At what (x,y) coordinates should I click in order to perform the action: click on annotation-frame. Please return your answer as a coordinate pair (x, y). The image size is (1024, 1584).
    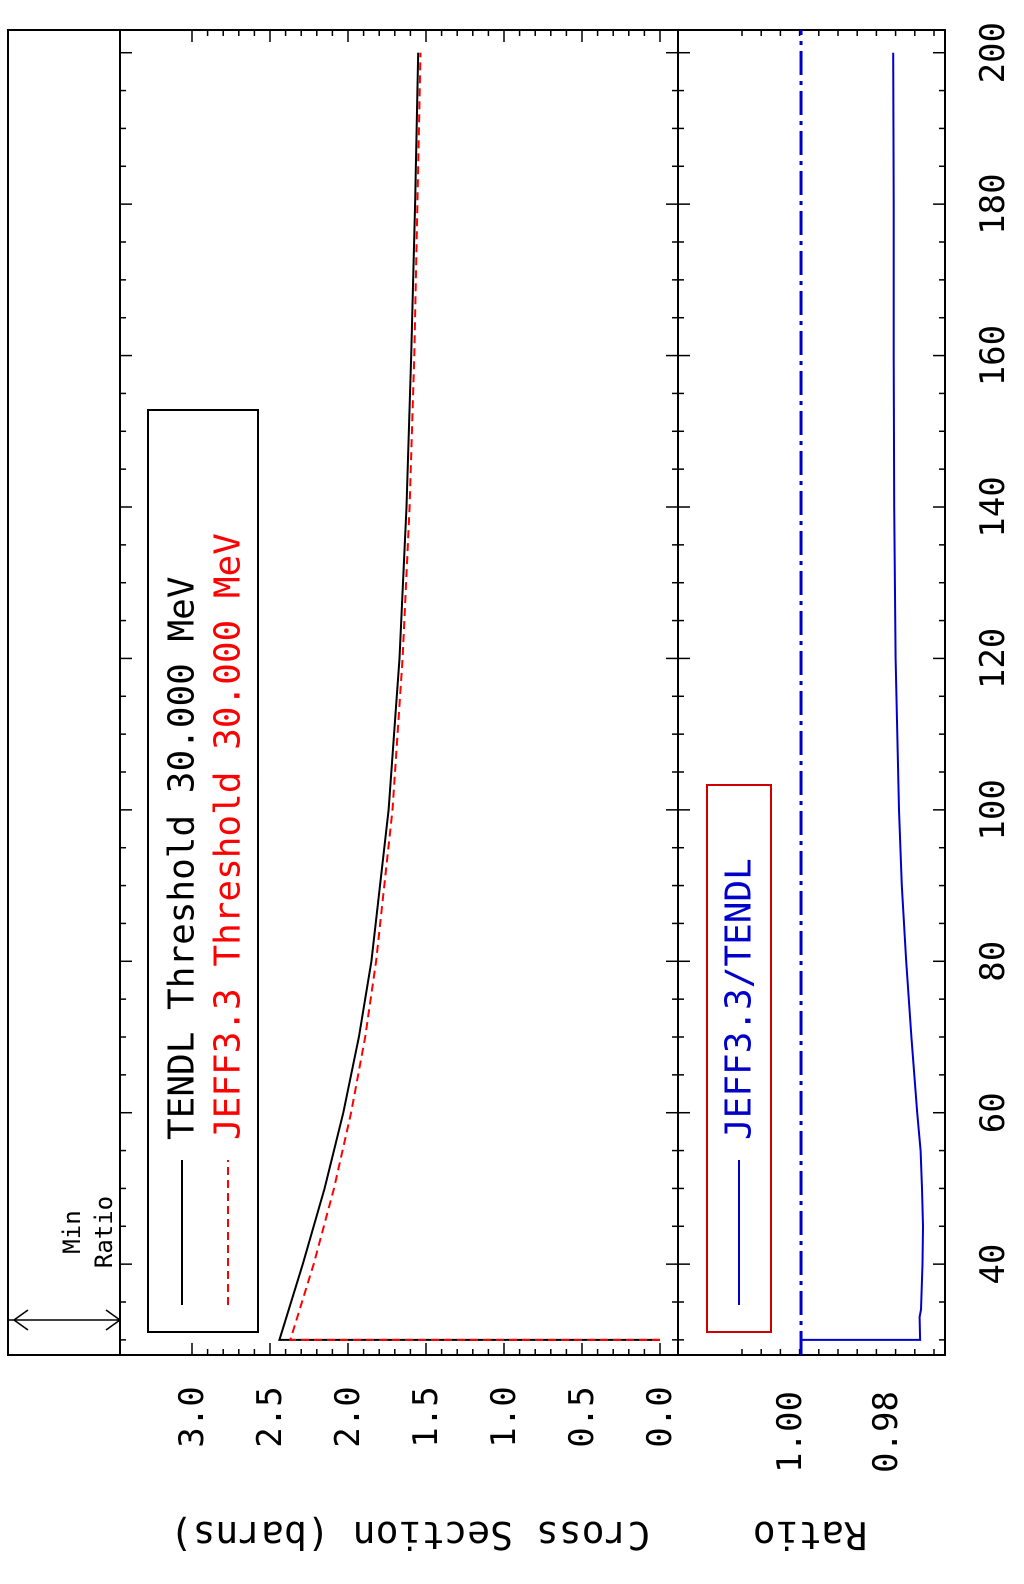
    Looking at the image, I should click on (64, 692).